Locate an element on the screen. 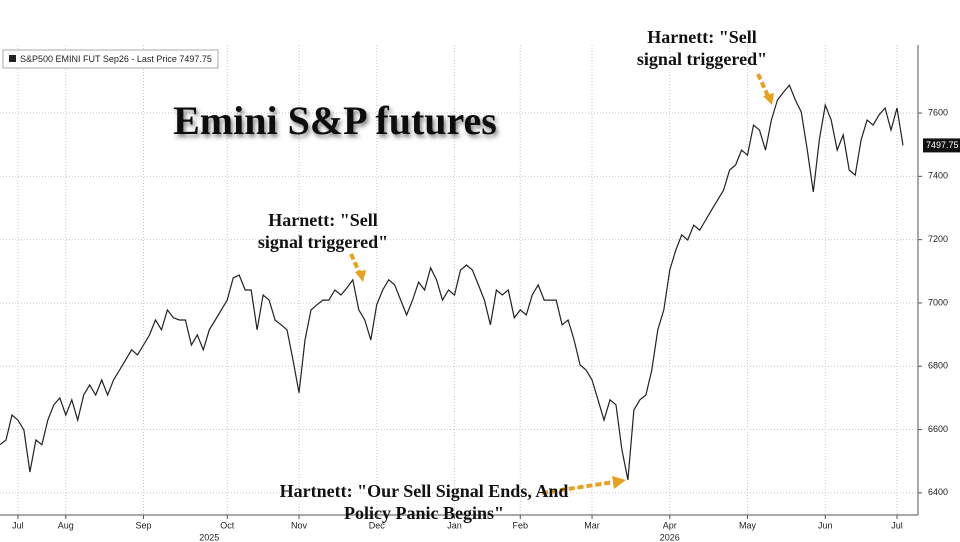 This screenshot has height=542, width=960. x-tick-label: Nov is located at coordinates (299, 525).